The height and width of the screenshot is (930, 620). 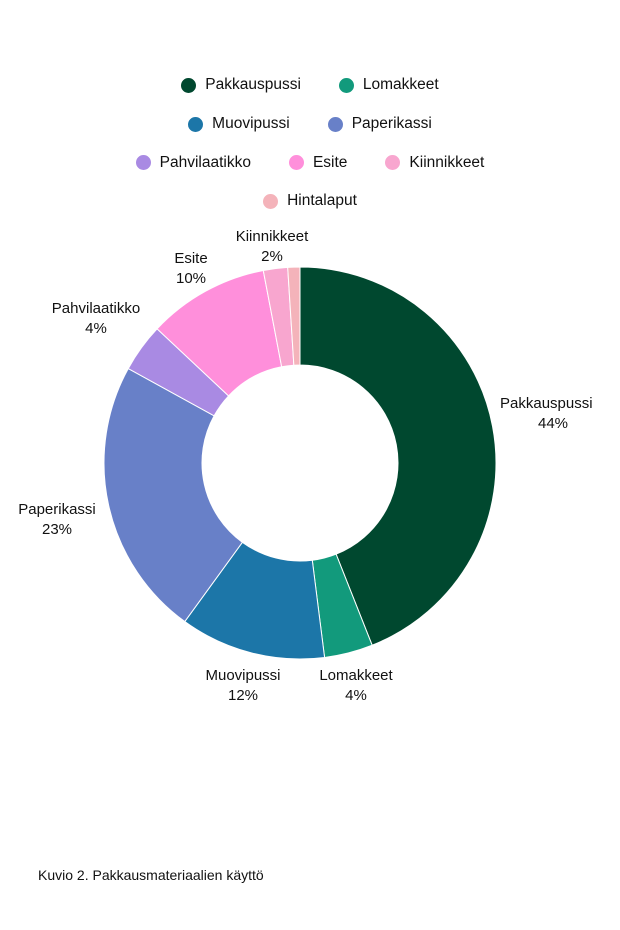 What do you see at coordinates (272, 236) in the screenshot?
I see `slice-label-name: Kiinnikkeet` at bounding box center [272, 236].